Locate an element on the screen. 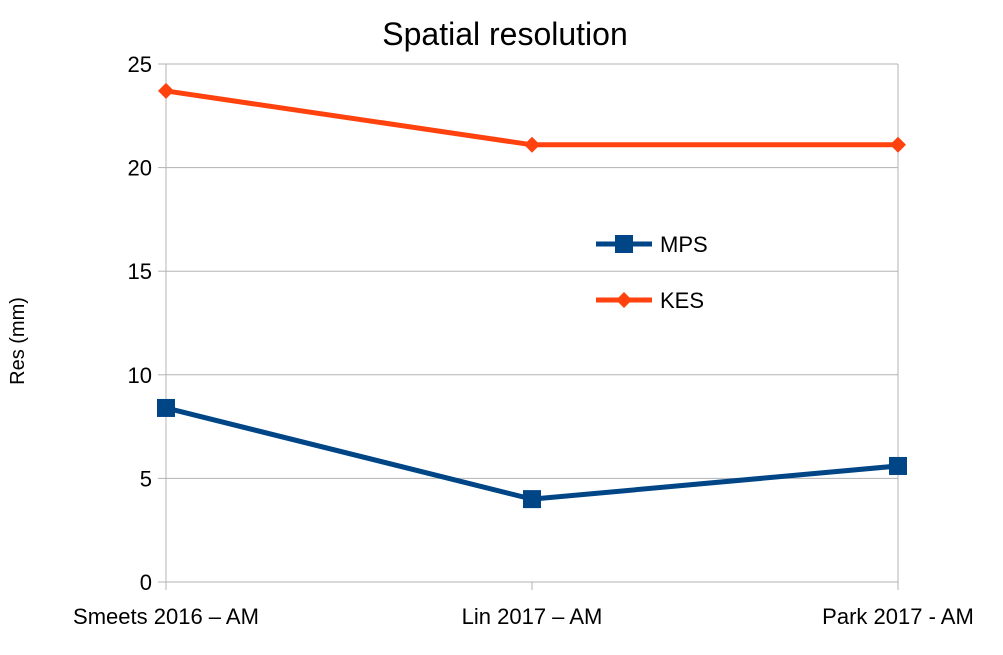 This screenshot has height=655, width=1003. series-kes is located at coordinates (532, 117).